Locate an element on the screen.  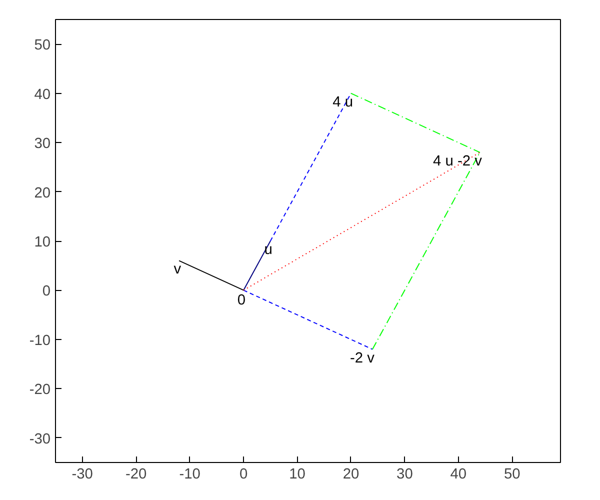
y-tick-label: -10 is located at coordinates (40, 340).